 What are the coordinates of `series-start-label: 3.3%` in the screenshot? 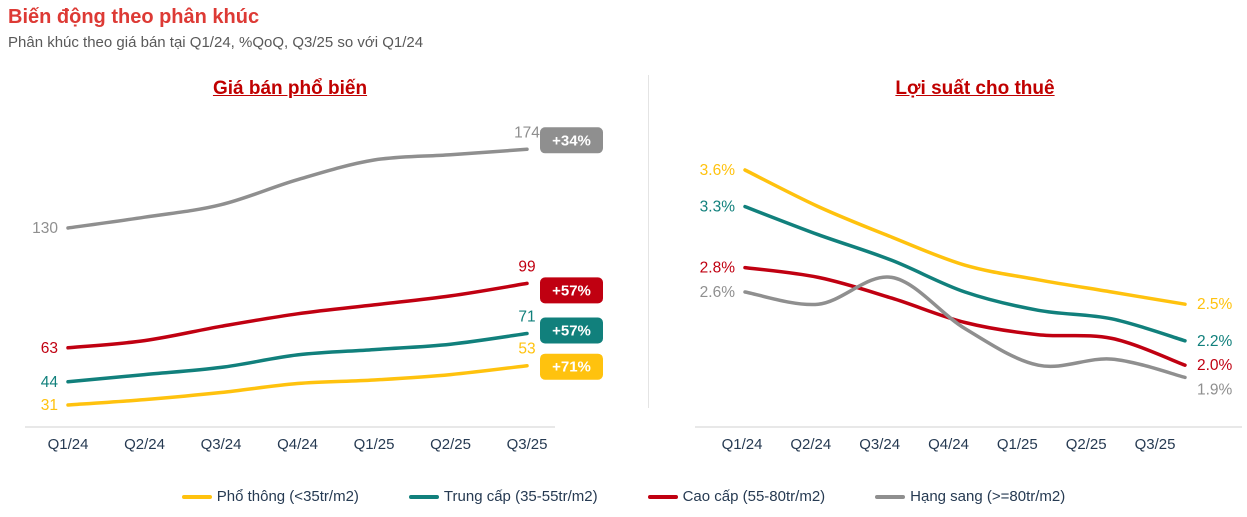 It's located at (718, 207).